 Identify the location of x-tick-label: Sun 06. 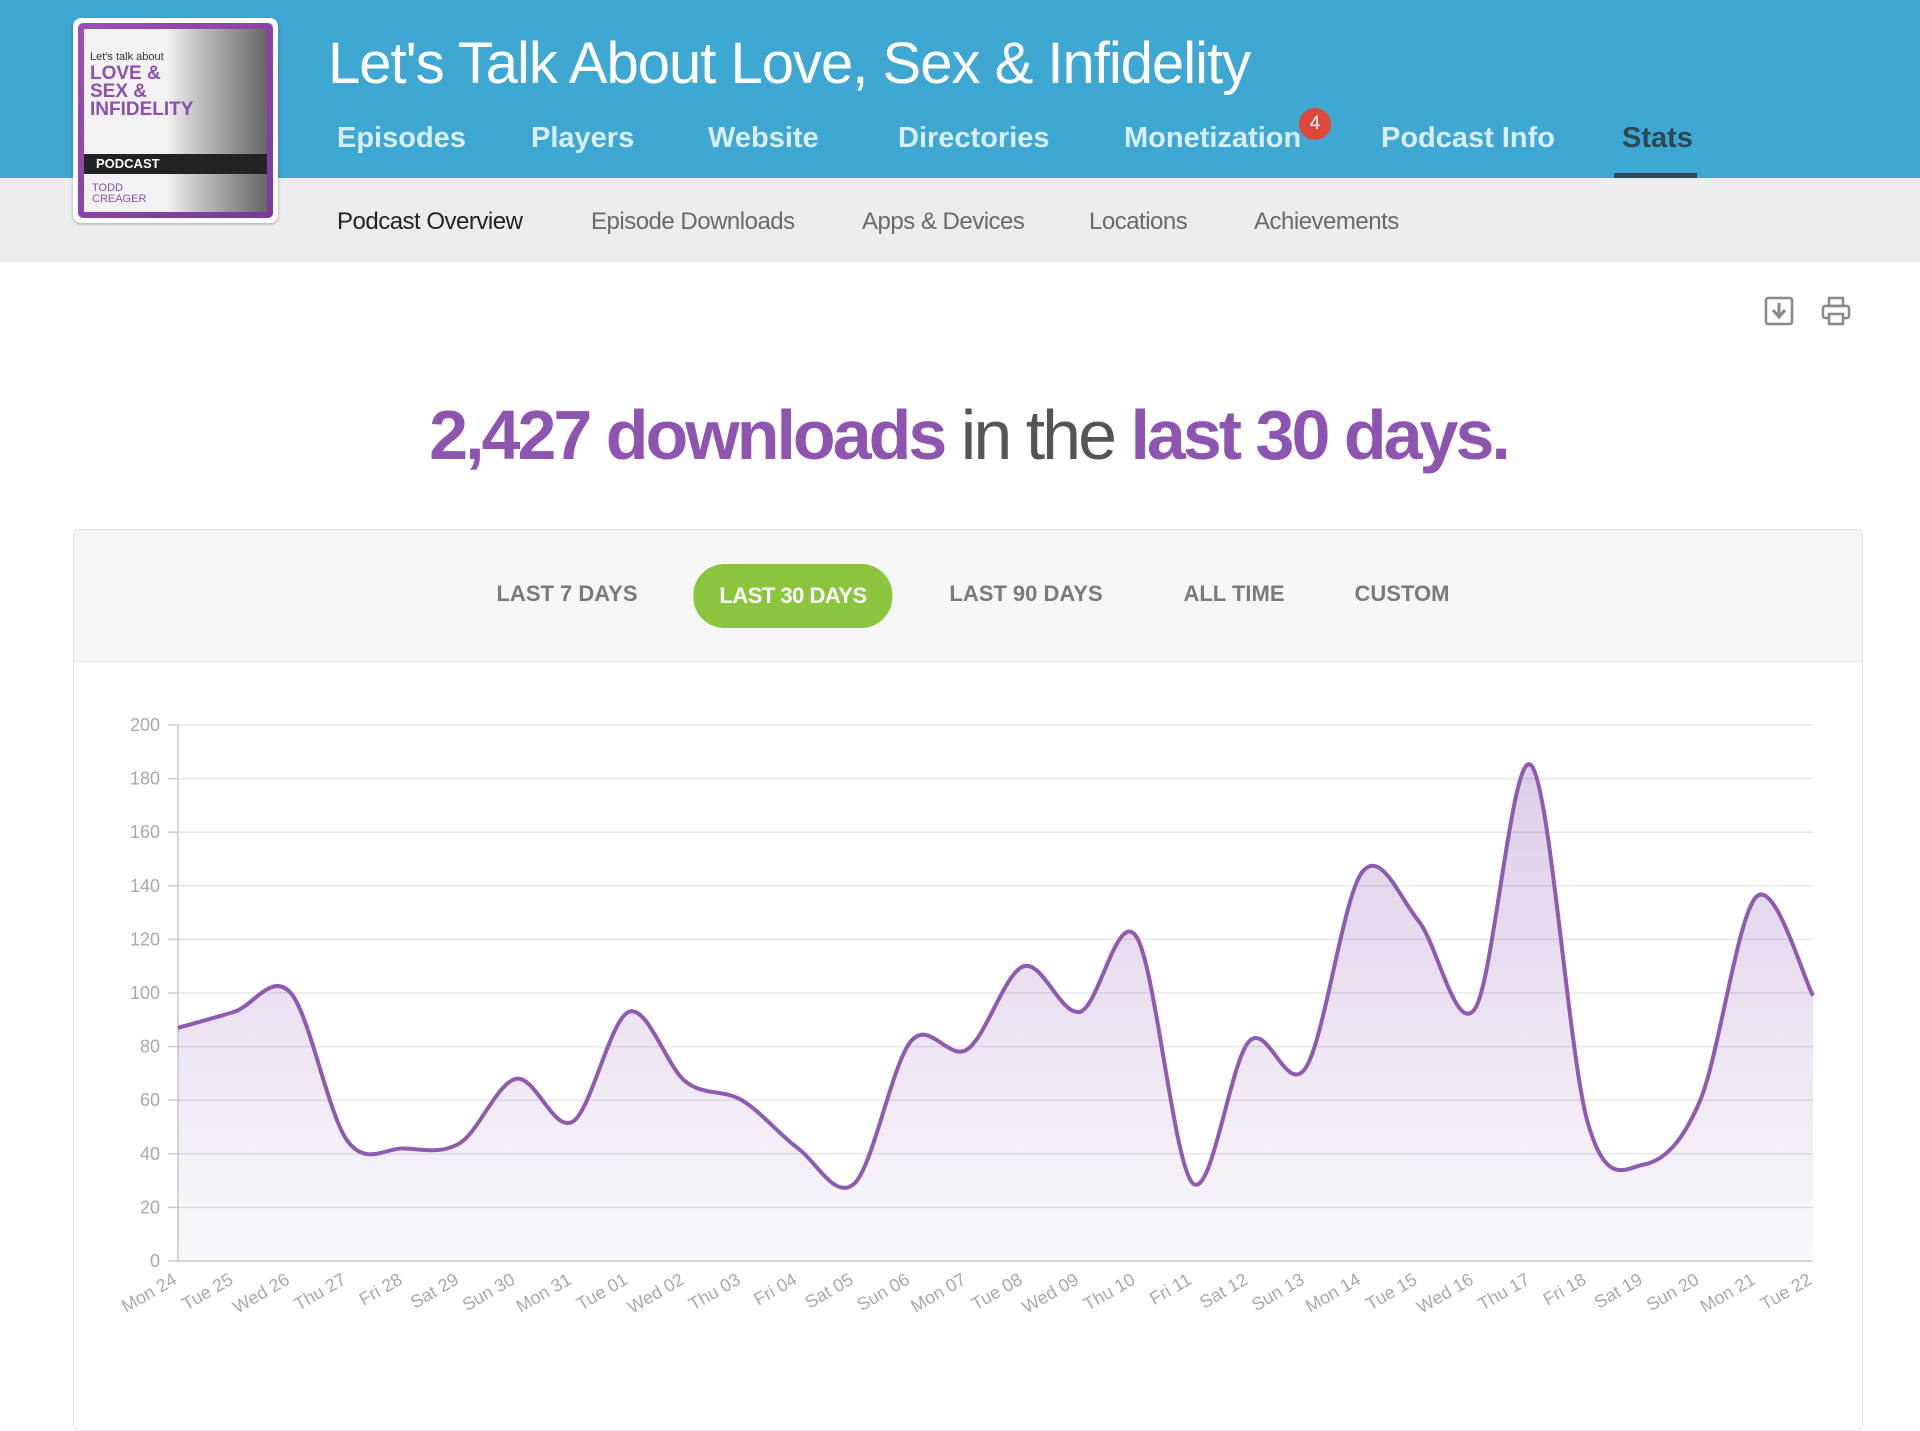
(883, 1292).